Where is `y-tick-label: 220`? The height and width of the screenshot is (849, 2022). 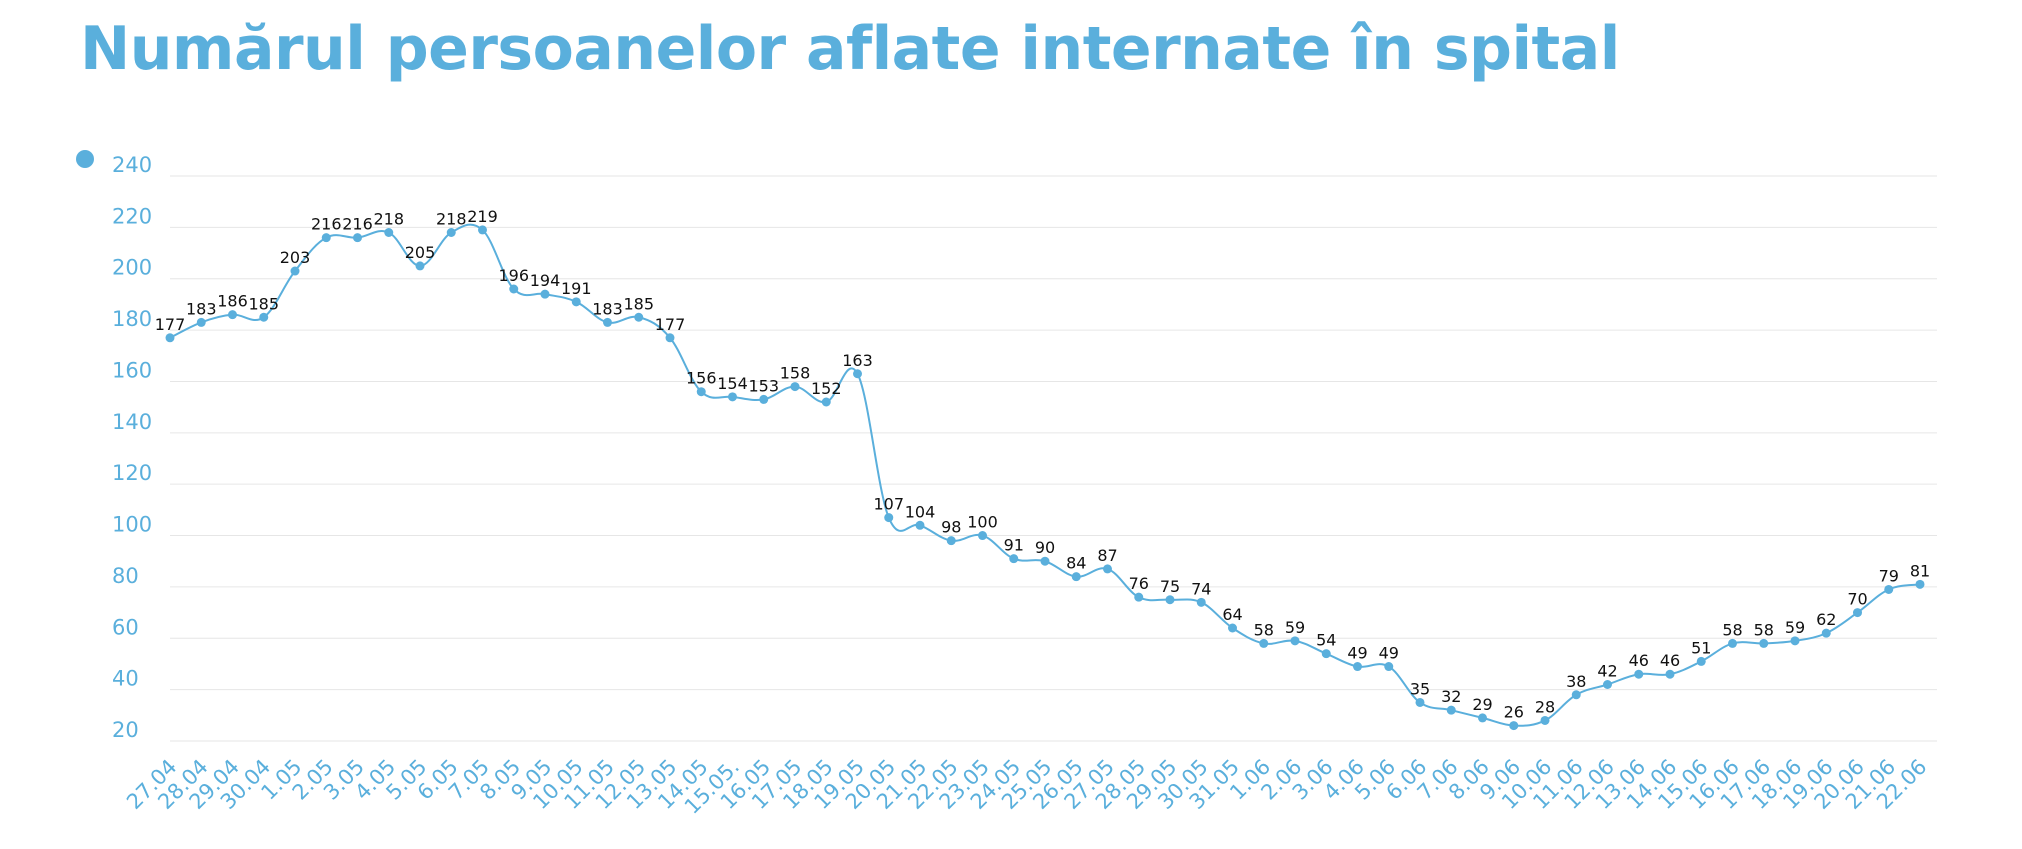
y-tick-label: 220 is located at coordinates (132, 216).